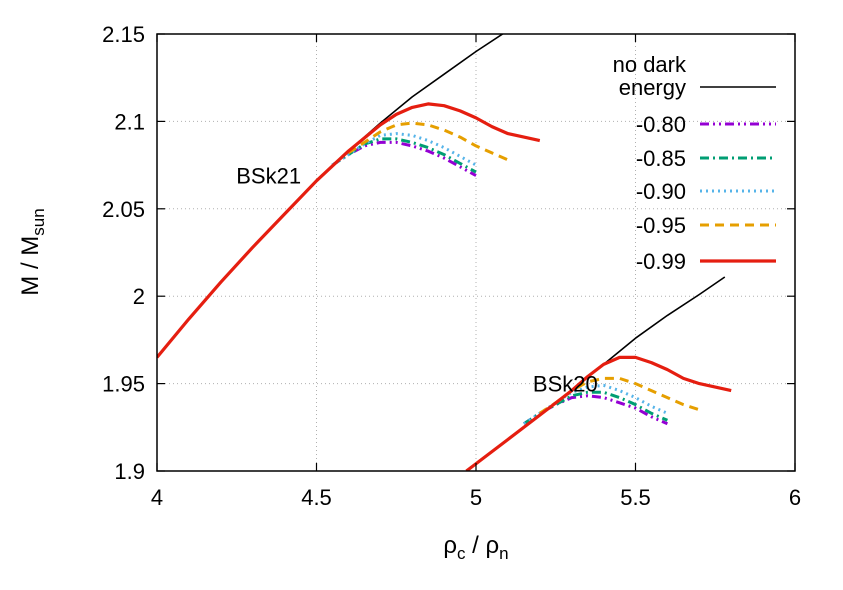  I want to click on legend-label: energy, so click(652, 87).